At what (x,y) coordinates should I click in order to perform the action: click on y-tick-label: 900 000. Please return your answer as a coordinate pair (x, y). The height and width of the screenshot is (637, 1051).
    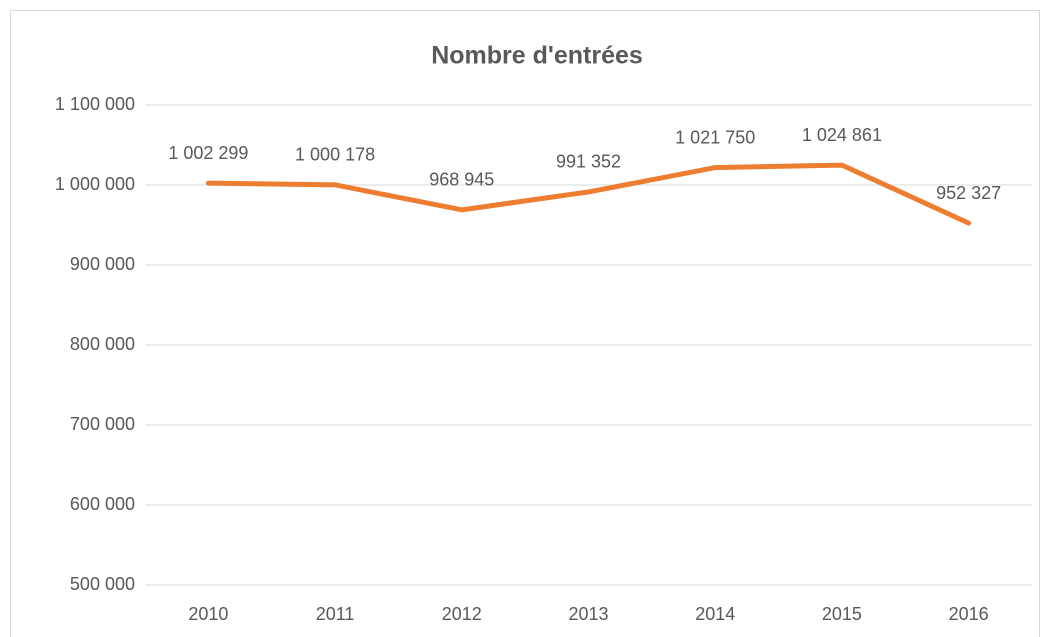
    Looking at the image, I should click on (102, 264).